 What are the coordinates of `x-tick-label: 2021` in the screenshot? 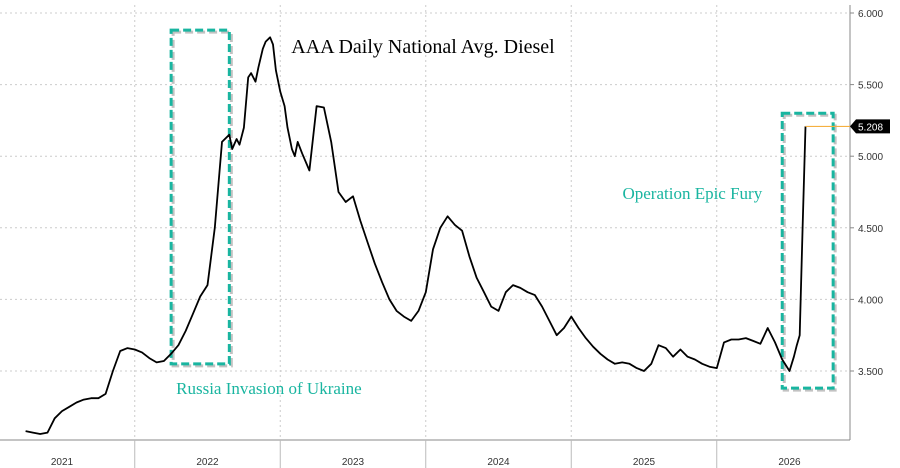 It's located at (62, 462).